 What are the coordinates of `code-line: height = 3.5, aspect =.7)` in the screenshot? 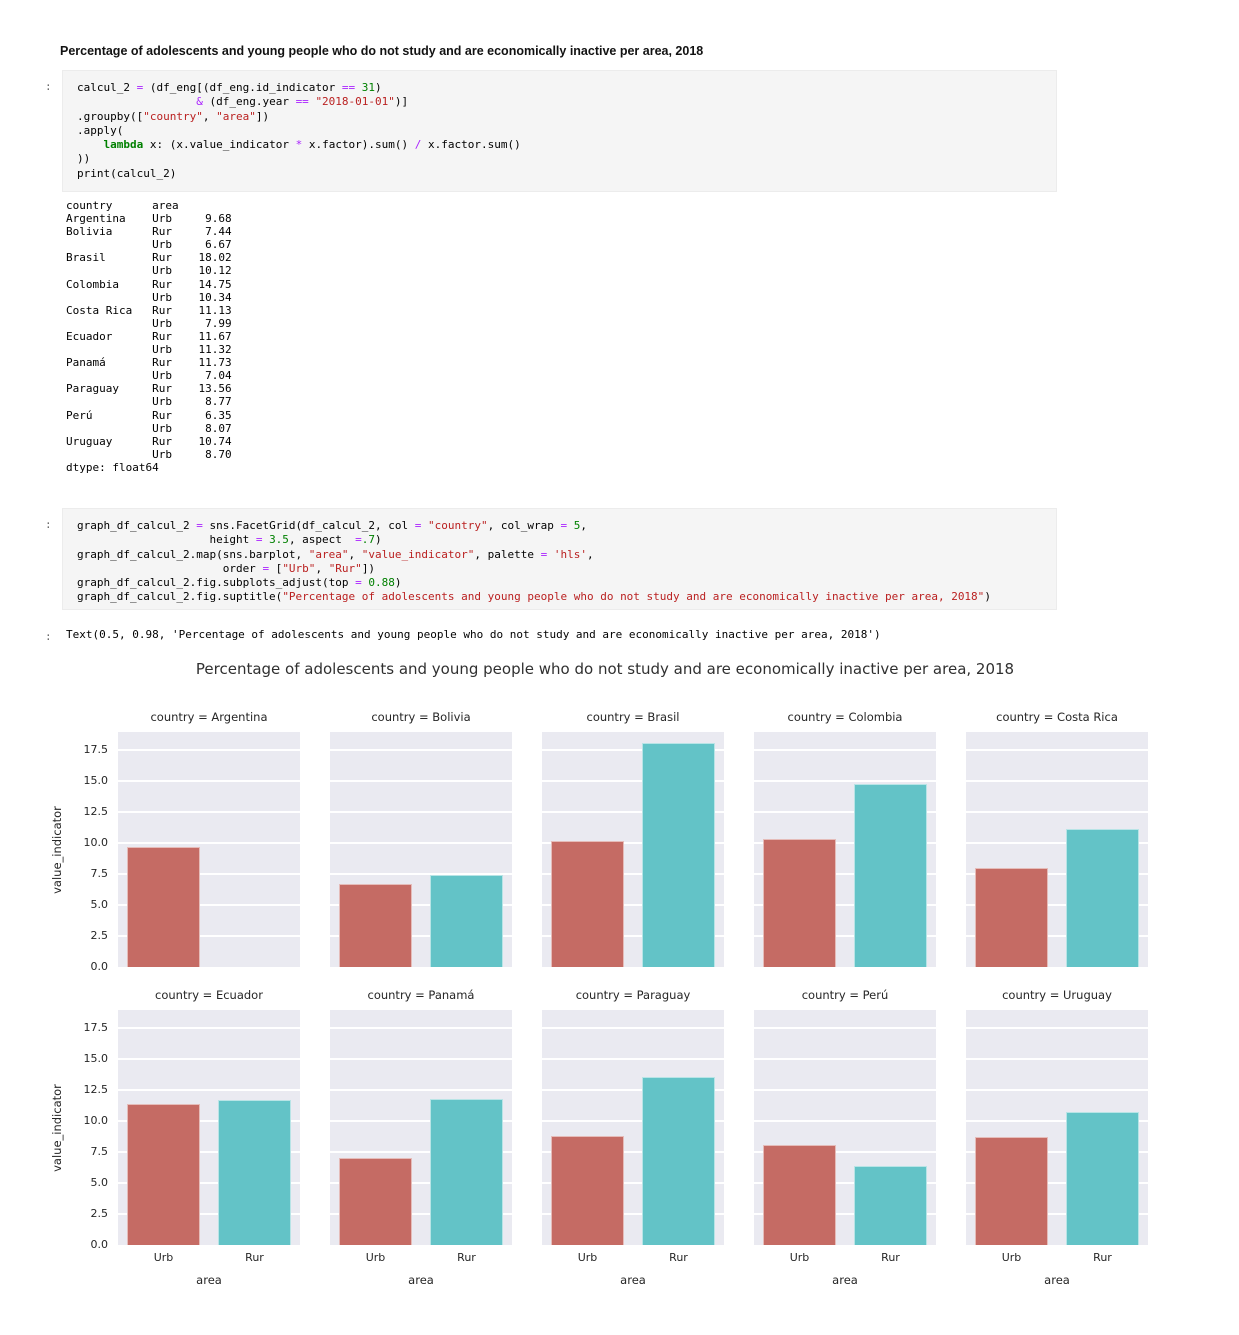 It's located at (229, 540).